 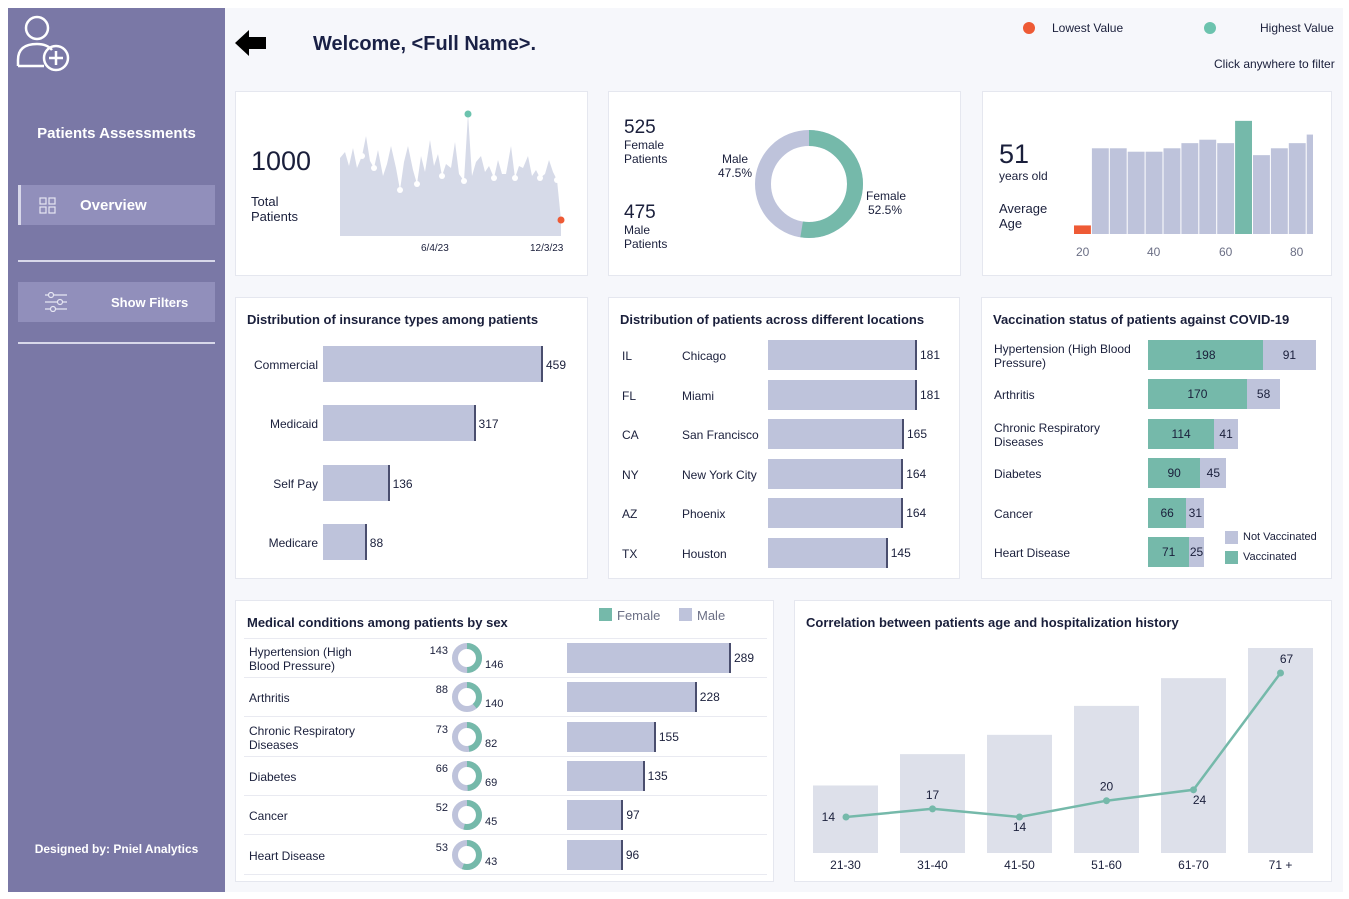 What do you see at coordinates (1226, 433) in the screenshot?
I see `not-vaccinated-bar: 41` at bounding box center [1226, 433].